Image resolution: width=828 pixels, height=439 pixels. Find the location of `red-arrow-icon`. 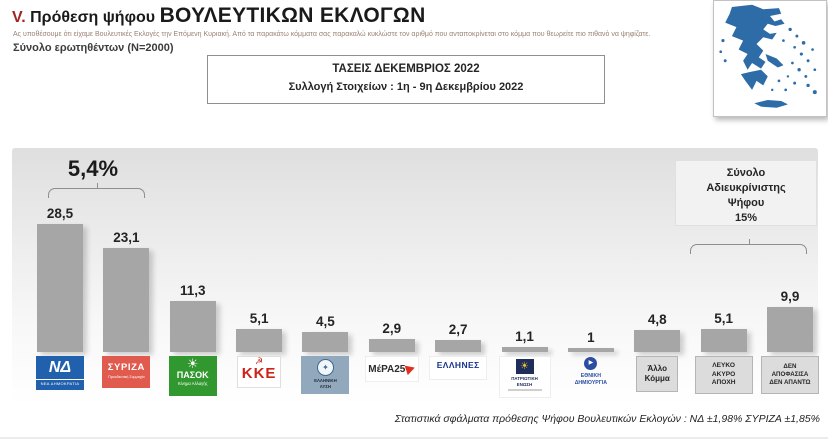

red-arrow-icon is located at coordinates (411, 369).